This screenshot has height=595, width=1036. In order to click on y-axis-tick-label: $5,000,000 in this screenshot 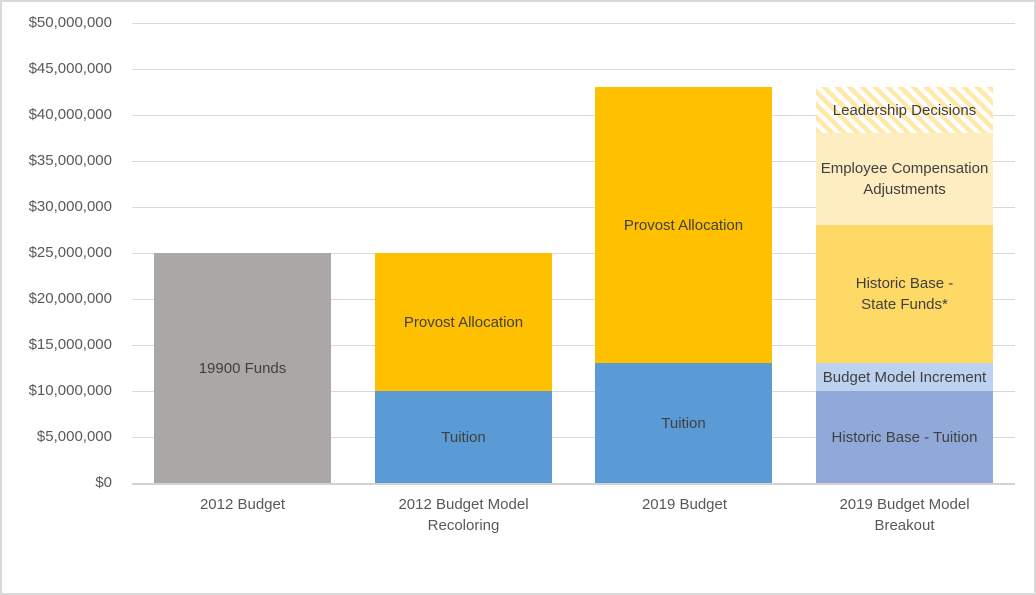, I will do `click(74, 436)`.